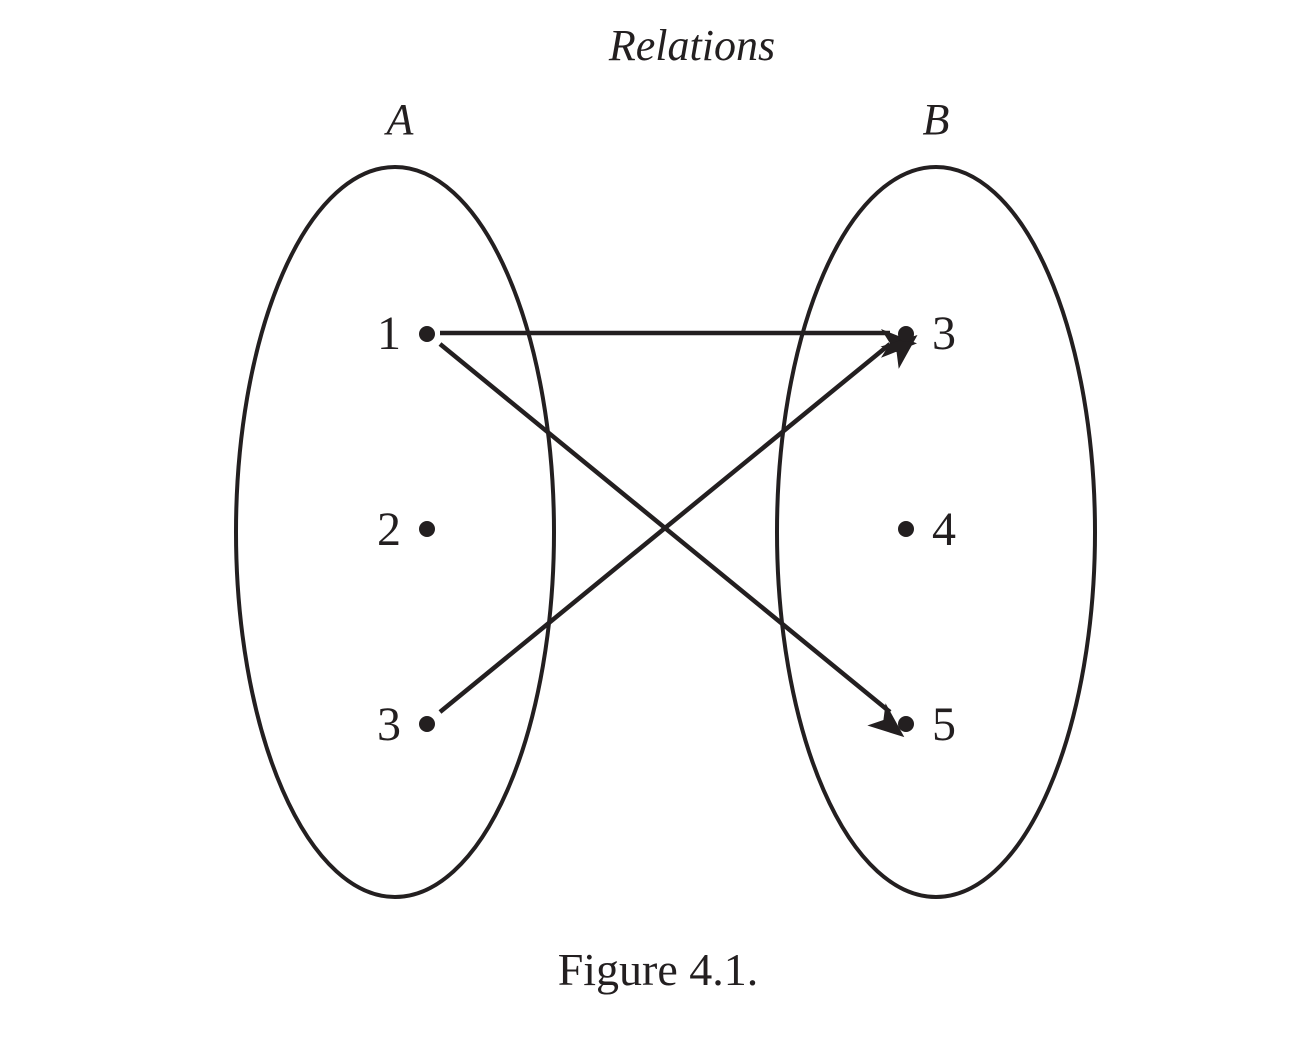 This screenshot has height=1044, width=1290. Describe the element at coordinates (906, 334) in the screenshot. I see `set-b-element-3-dot` at that location.